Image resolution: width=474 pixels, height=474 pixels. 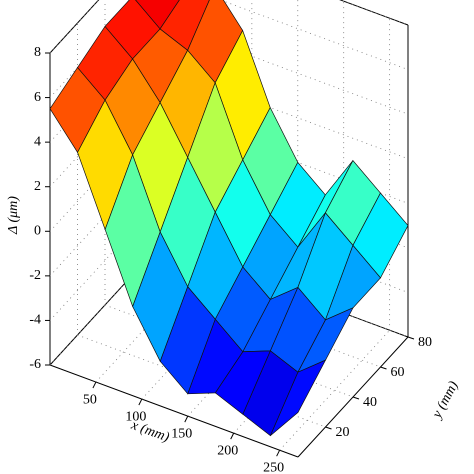 What do you see at coordinates (37, 52) in the screenshot?
I see `z-tick-label: 8` at bounding box center [37, 52].